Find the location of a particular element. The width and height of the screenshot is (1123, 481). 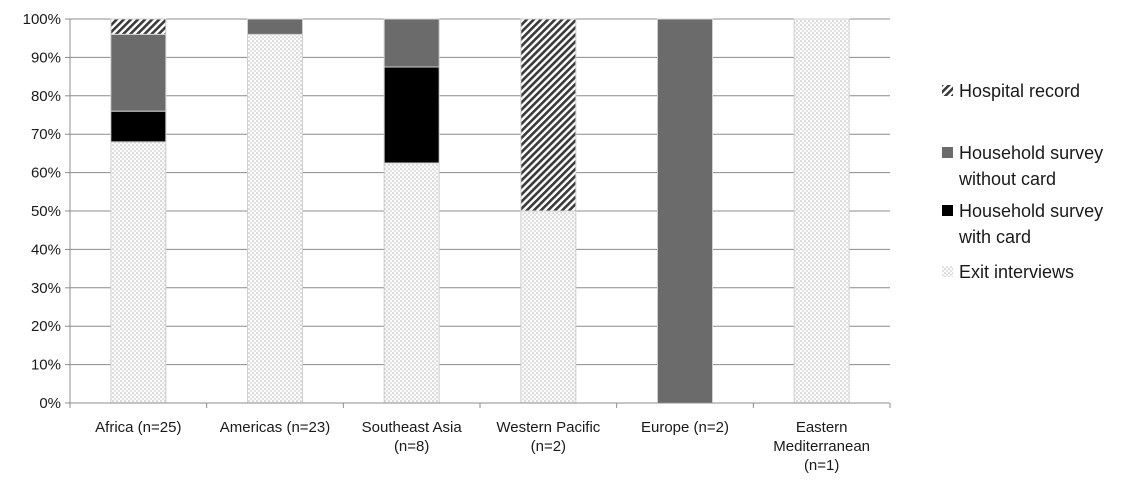

y-tick-label: 70% is located at coordinates (46, 134).